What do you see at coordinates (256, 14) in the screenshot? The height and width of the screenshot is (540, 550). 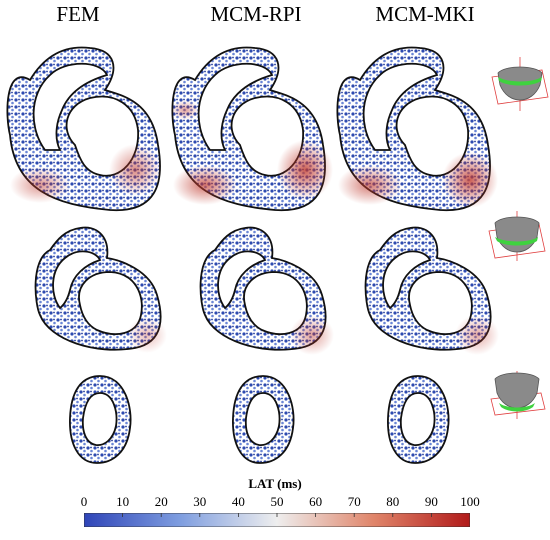 I see `column-title-mcm-rpi: MCM-RPI` at bounding box center [256, 14].